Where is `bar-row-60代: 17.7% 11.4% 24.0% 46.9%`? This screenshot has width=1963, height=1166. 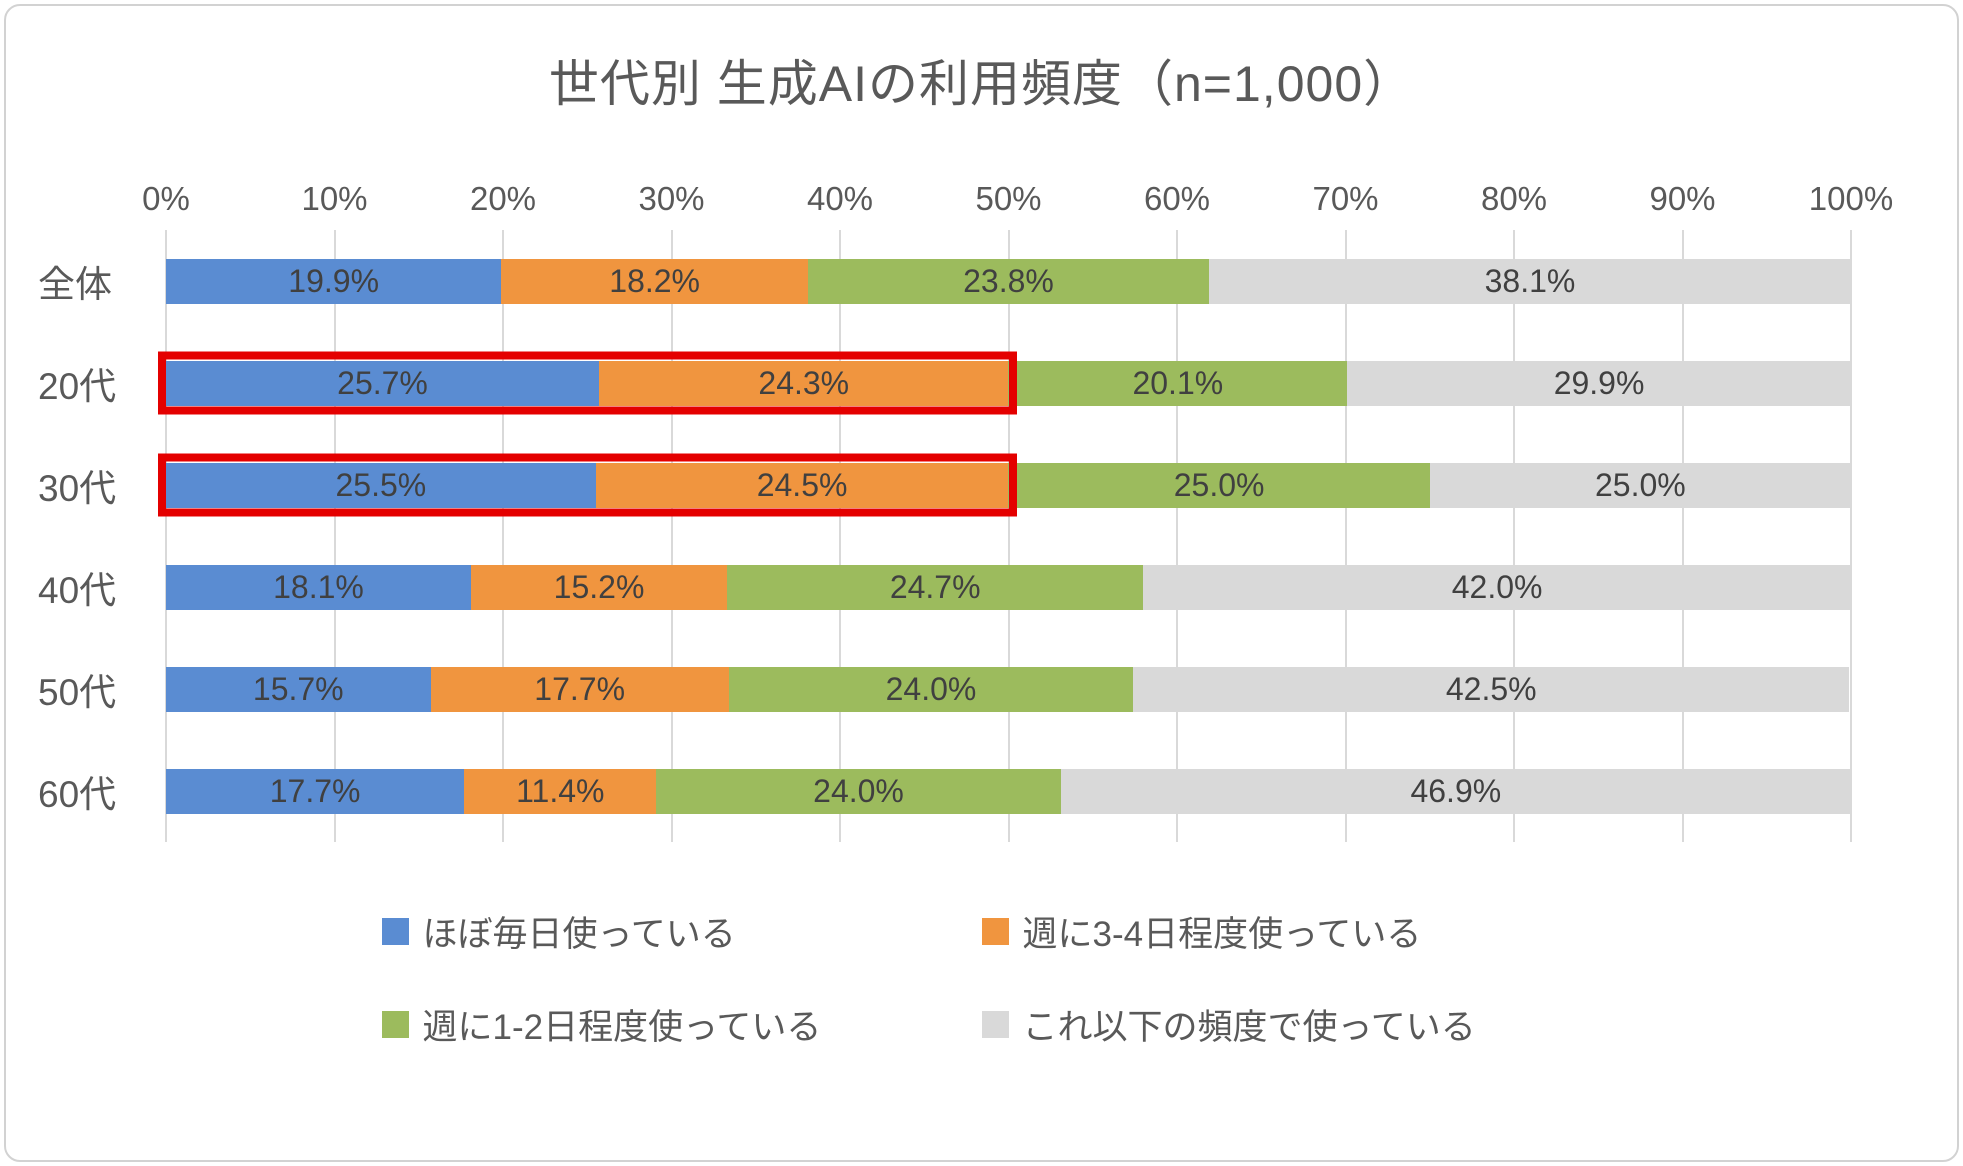 bar-row-60代: 17.7% 11.4% 24.0% 46.9% is located at coordinates (1008, 791).